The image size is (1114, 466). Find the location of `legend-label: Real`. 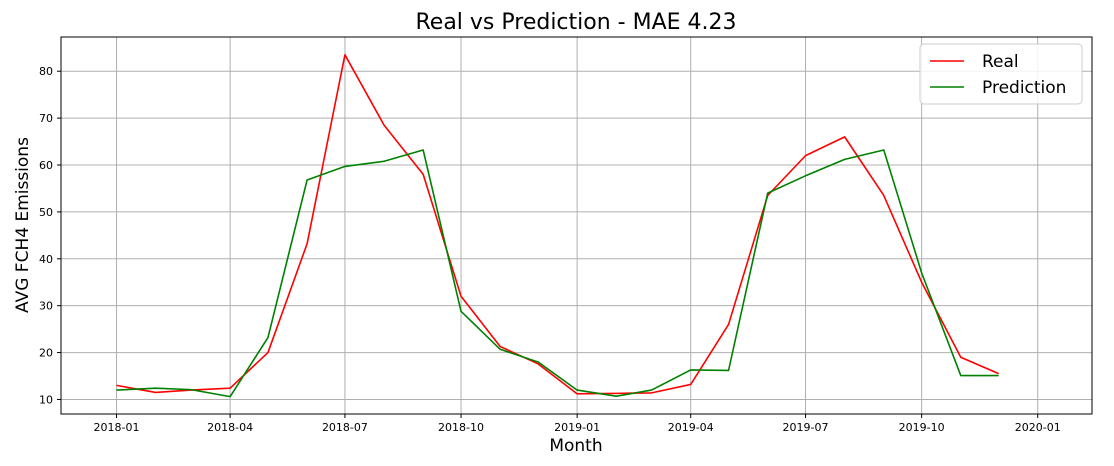

legend-label: Real is located at coordinates (1000, 62).